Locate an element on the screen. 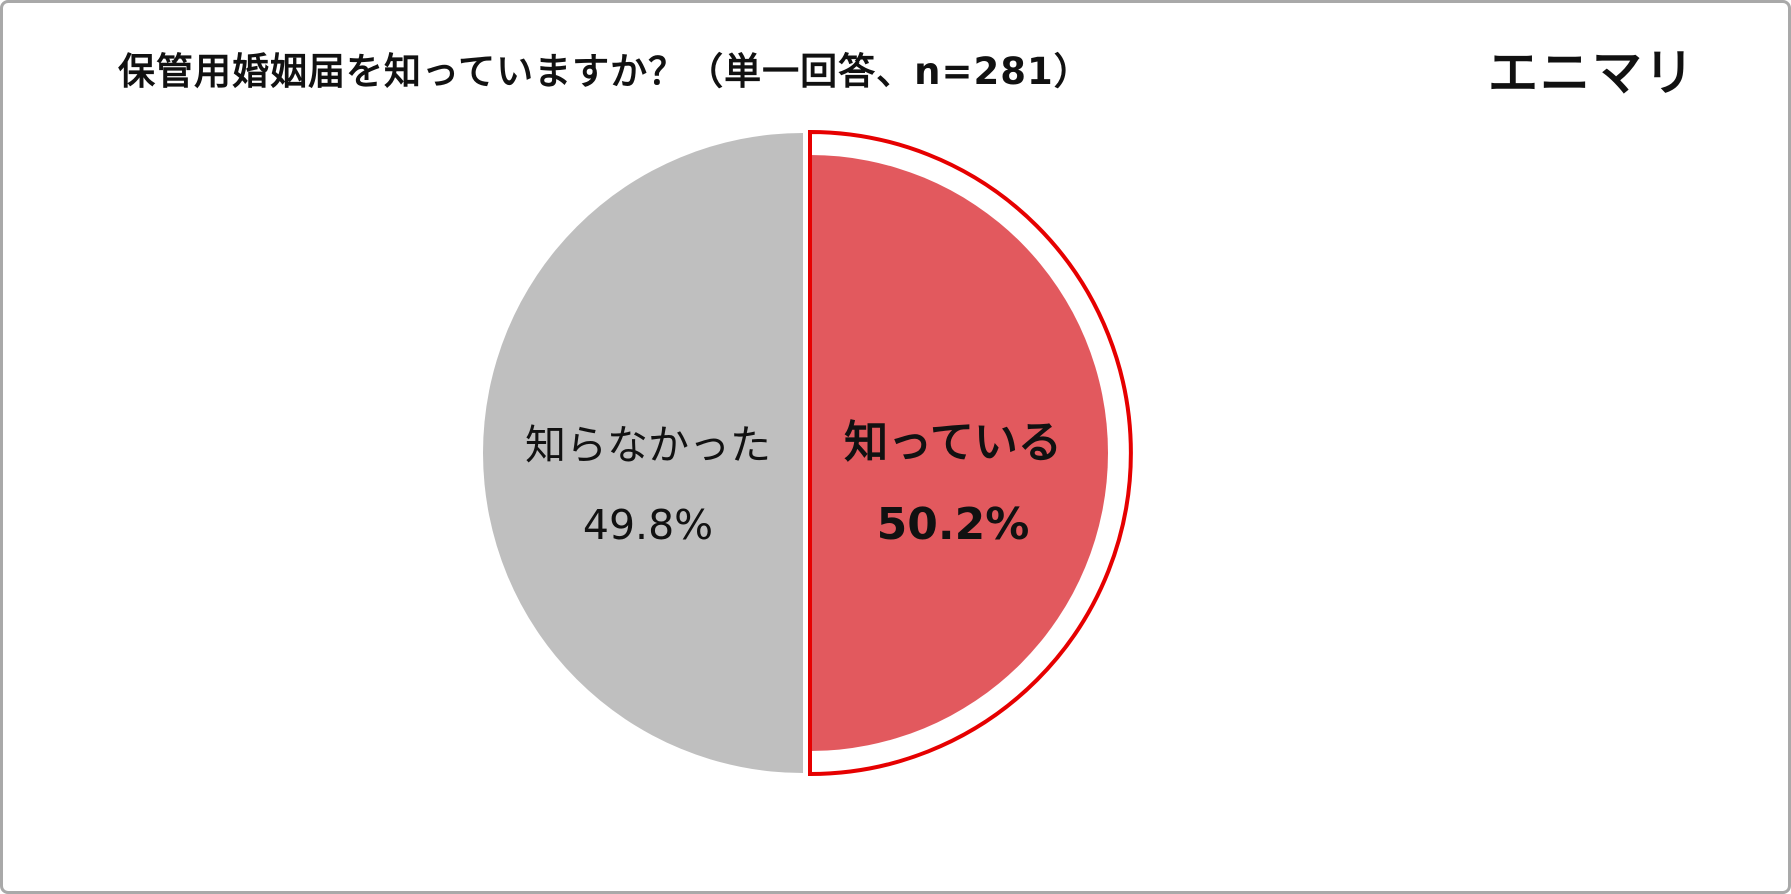 This screenshot has width=1791, height=894. brand-logo: エニマリ is located at coordinates (1592, 73).